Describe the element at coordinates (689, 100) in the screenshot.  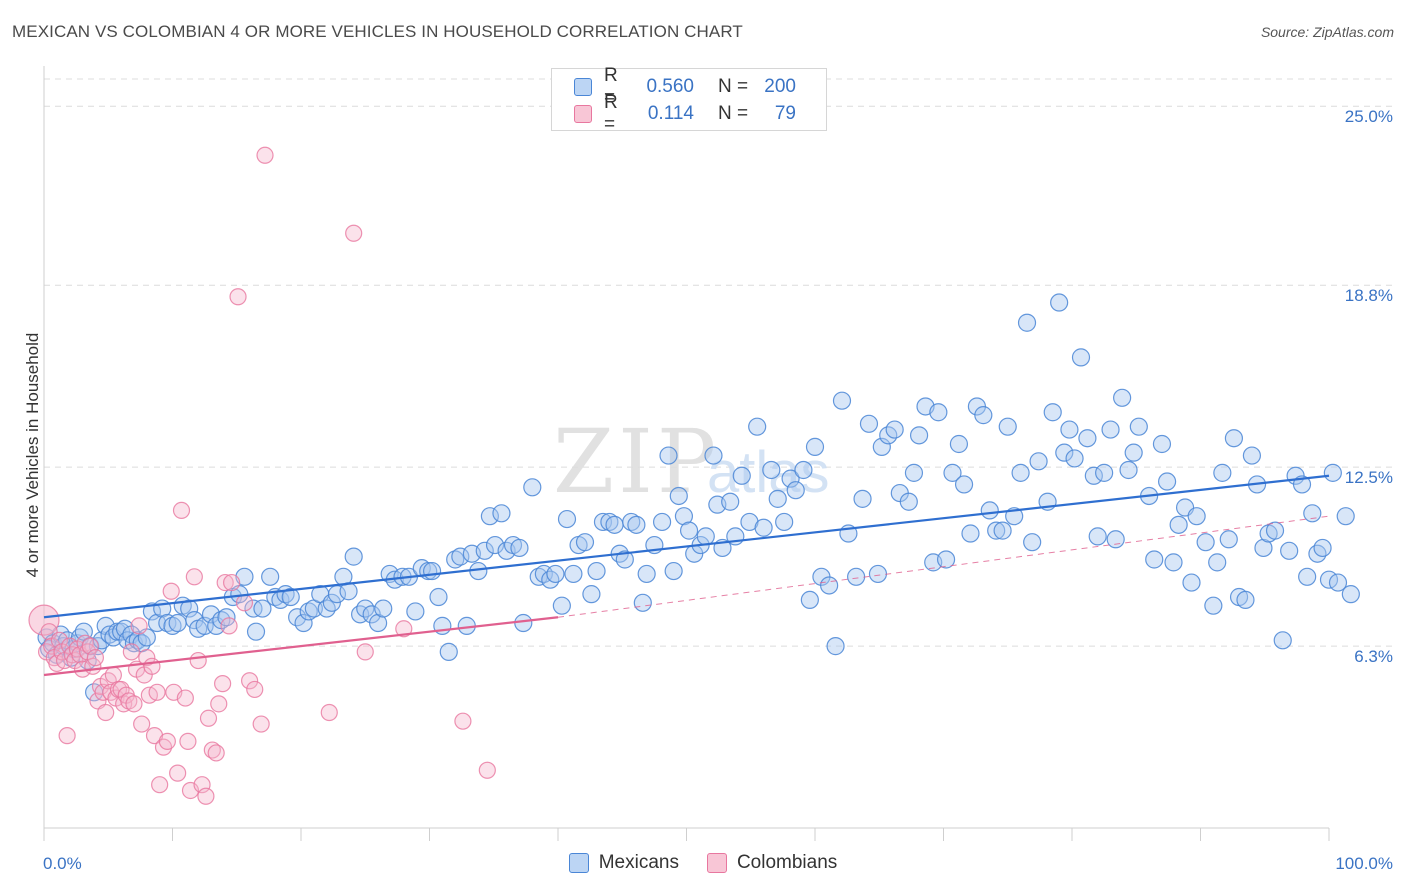
I see `correlation-legend: R = 0.560 N = 200 R = 0.114 N = 79` at that location.